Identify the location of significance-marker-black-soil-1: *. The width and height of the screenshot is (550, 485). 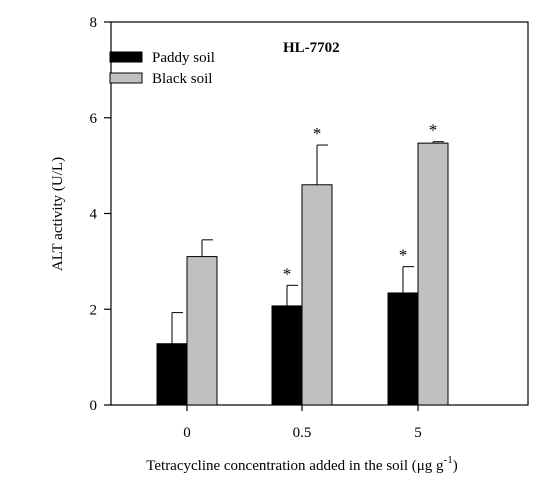
(317, 133).